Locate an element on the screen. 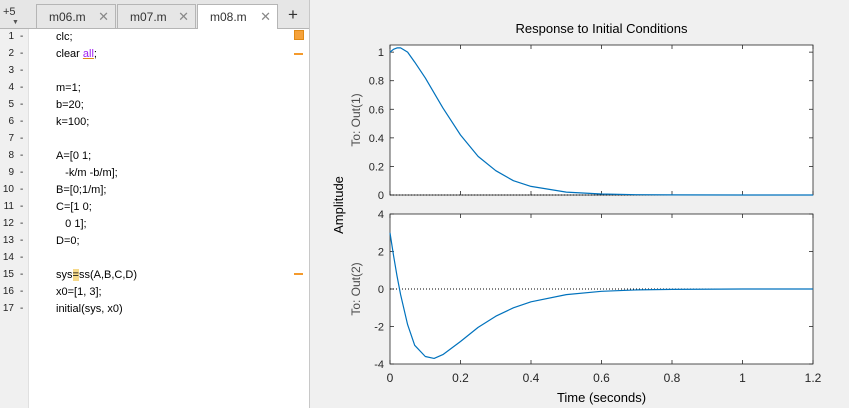  tab-m06: m06.m ✕ is located at coordinates (76, 16).